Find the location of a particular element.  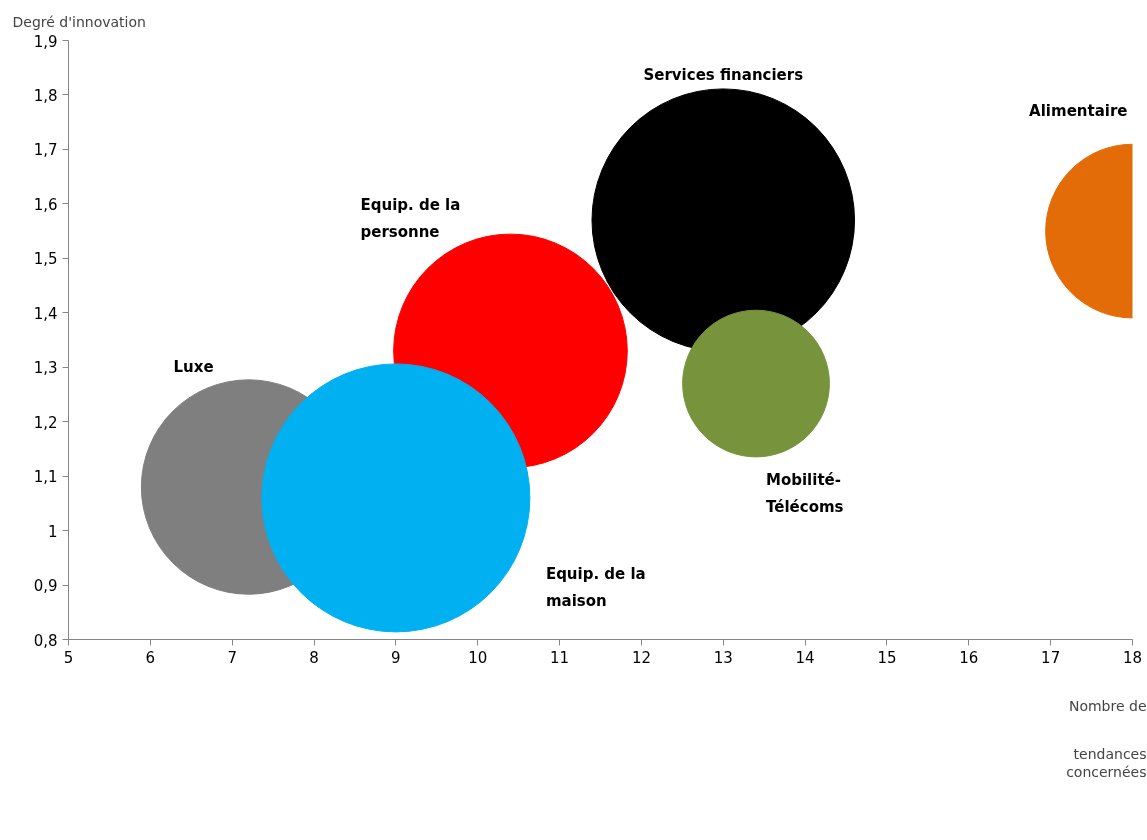

series-label: Mobilité-Télécoms is located at coordinates (805, 494).